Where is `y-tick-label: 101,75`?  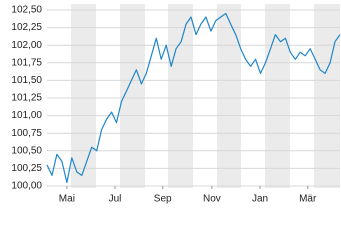 y-tick-label: 101,75 is located at coordinates (26, 62).